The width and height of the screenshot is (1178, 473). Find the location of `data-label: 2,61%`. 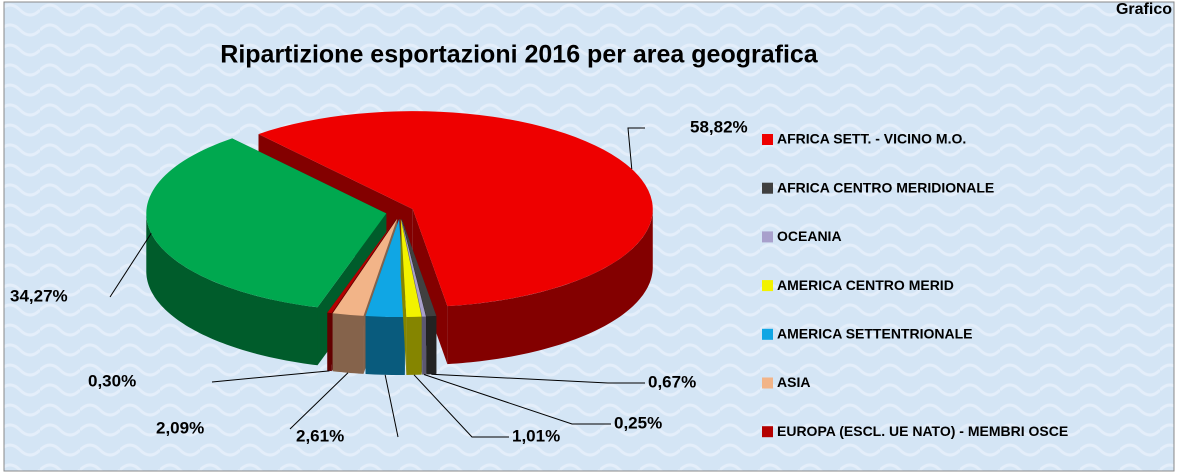

data-label: 2,61% is located at coordinates (320, 435).